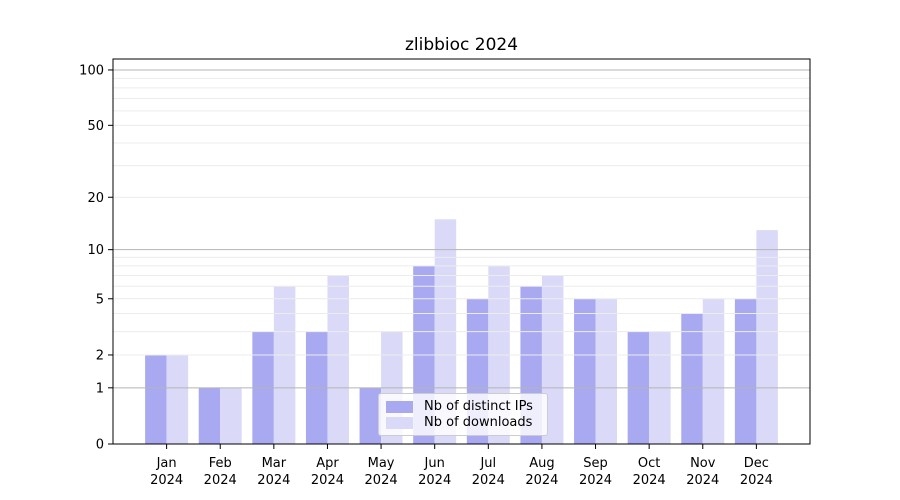  What do you see at coordinates (478, 406) in the screenshot?
I see `legend-label-distinct-ips: Nb of distinct IPs` at bounding box center [478, 406].